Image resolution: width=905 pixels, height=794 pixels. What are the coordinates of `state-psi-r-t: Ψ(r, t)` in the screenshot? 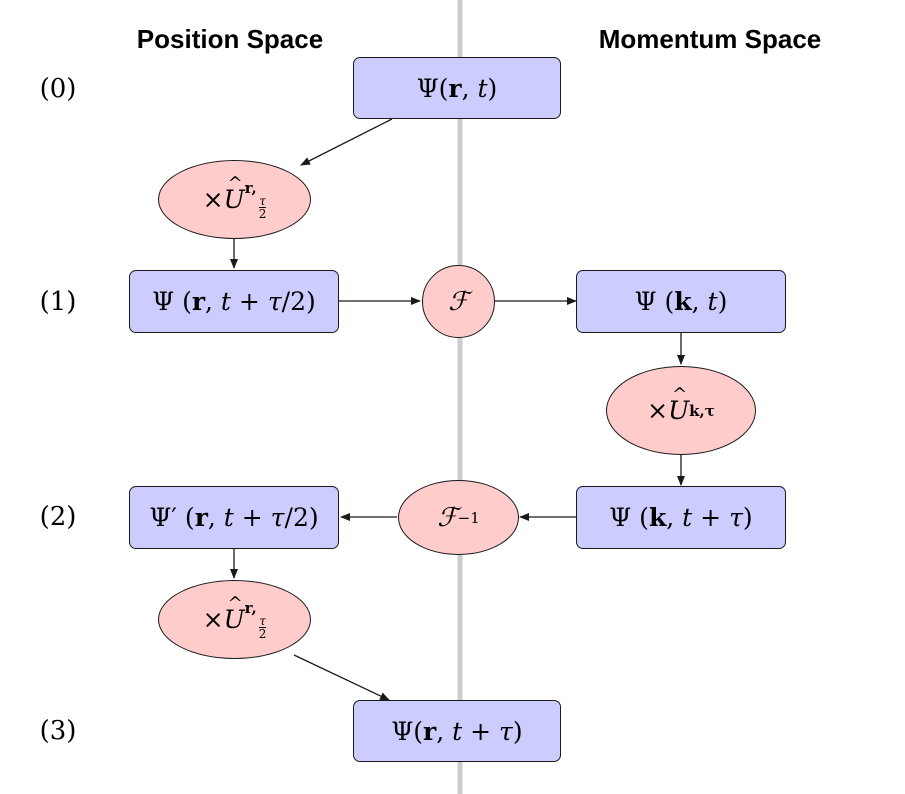 It's located at (457, 88).